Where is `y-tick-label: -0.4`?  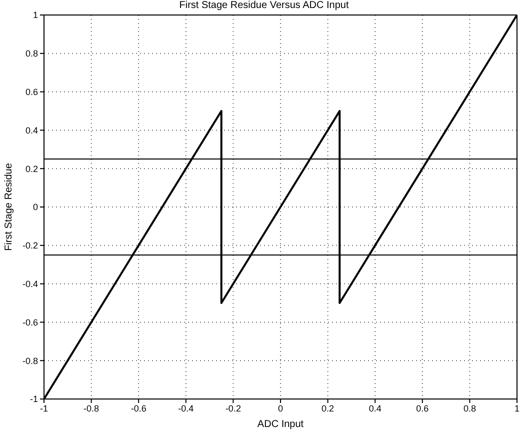 y-tick-label: -0.4 is located at coordinates (30, 283).